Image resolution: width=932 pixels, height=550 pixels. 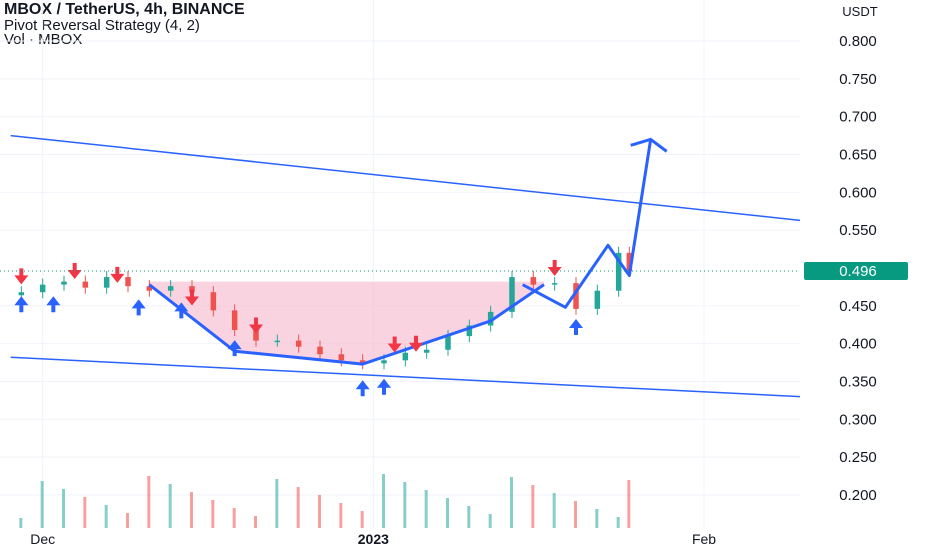 What do you see at coordinates (858, 457) in the screenshot?
I see `y-tick-label: 0.250` at bounding box center [858, 457].